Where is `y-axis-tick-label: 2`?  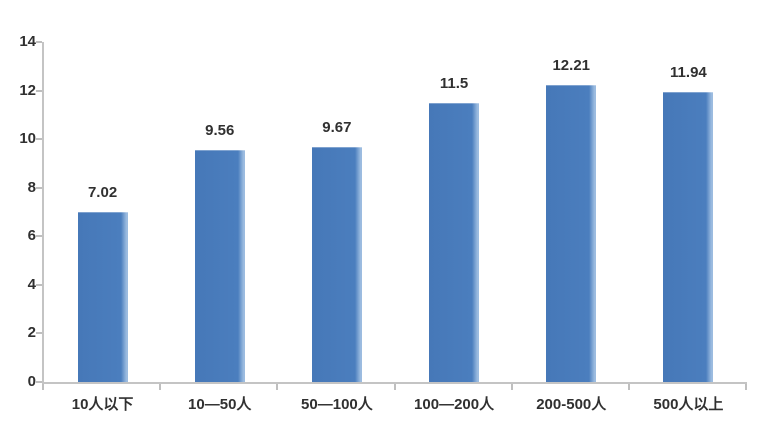 y-axis-tick-label: 2 is located at coordinates (31, 333).